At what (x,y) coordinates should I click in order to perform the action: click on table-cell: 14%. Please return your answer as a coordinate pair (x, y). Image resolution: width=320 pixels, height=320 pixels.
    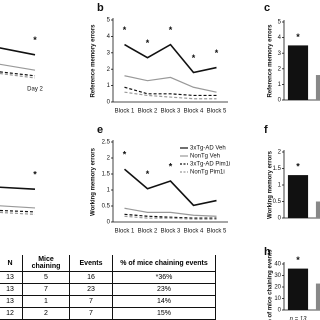
    Looking at the image, I should click on (164, 301).